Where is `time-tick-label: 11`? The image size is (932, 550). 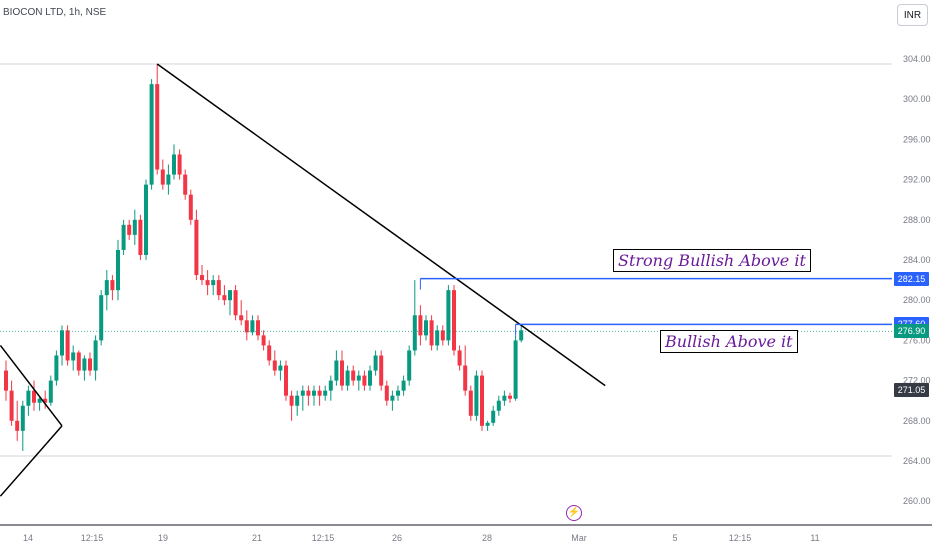
time-tick-label: 11 is located at coordinates (814, 538).